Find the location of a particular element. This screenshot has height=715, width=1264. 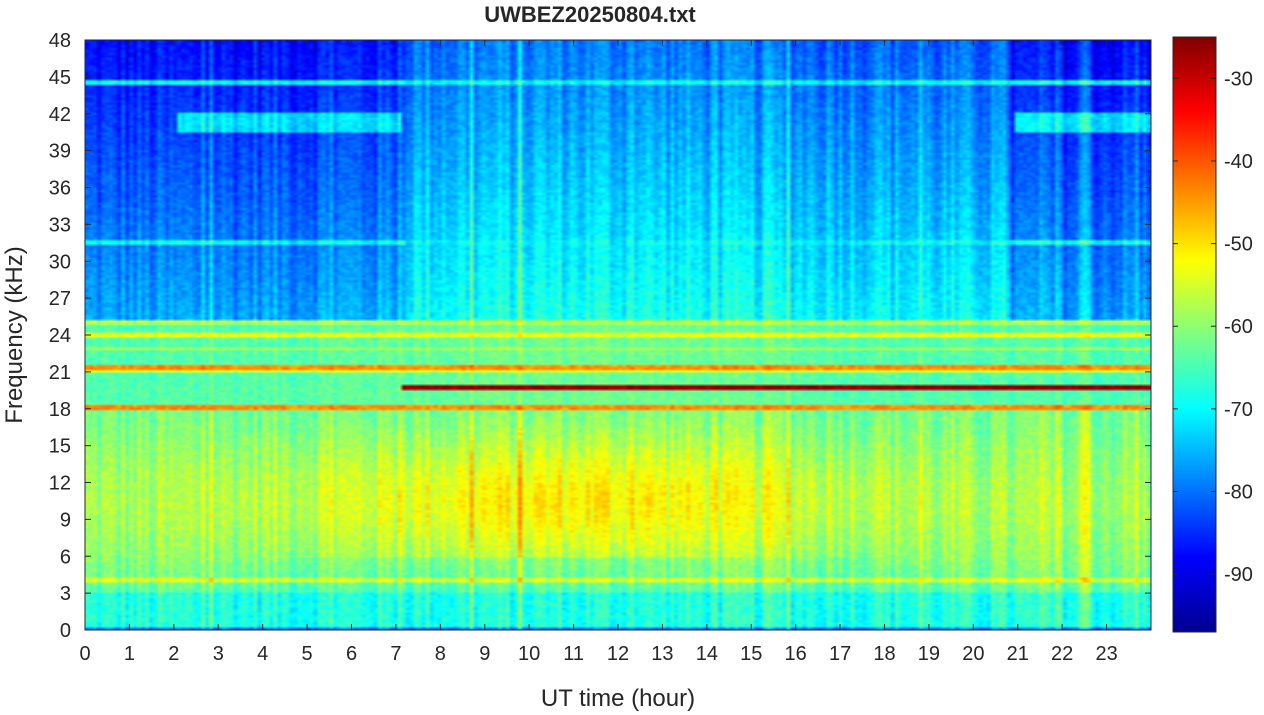

y-tick-label: 0 is located at coordinates (65, 631).